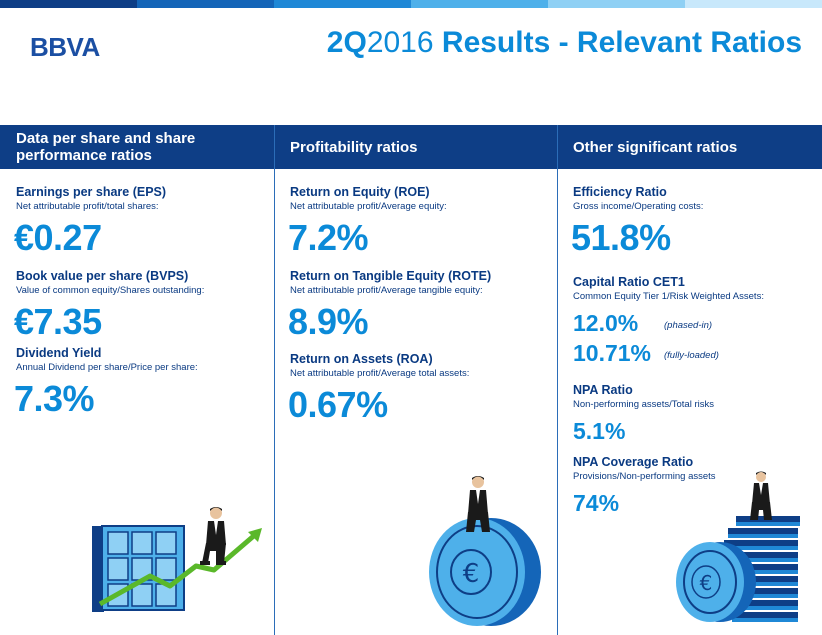 The height and width of the screenshot is (635, 822). What do you see at coordinates (620, 192) in the screenshot?
I see `efficiency-title: Efficiency Ratio` at bounding box center [620, 192].